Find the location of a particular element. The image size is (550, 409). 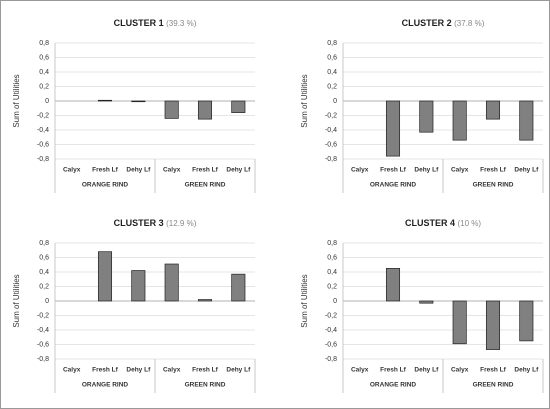

subtitle: (37.8 %) is located at coordinates (469, 23).